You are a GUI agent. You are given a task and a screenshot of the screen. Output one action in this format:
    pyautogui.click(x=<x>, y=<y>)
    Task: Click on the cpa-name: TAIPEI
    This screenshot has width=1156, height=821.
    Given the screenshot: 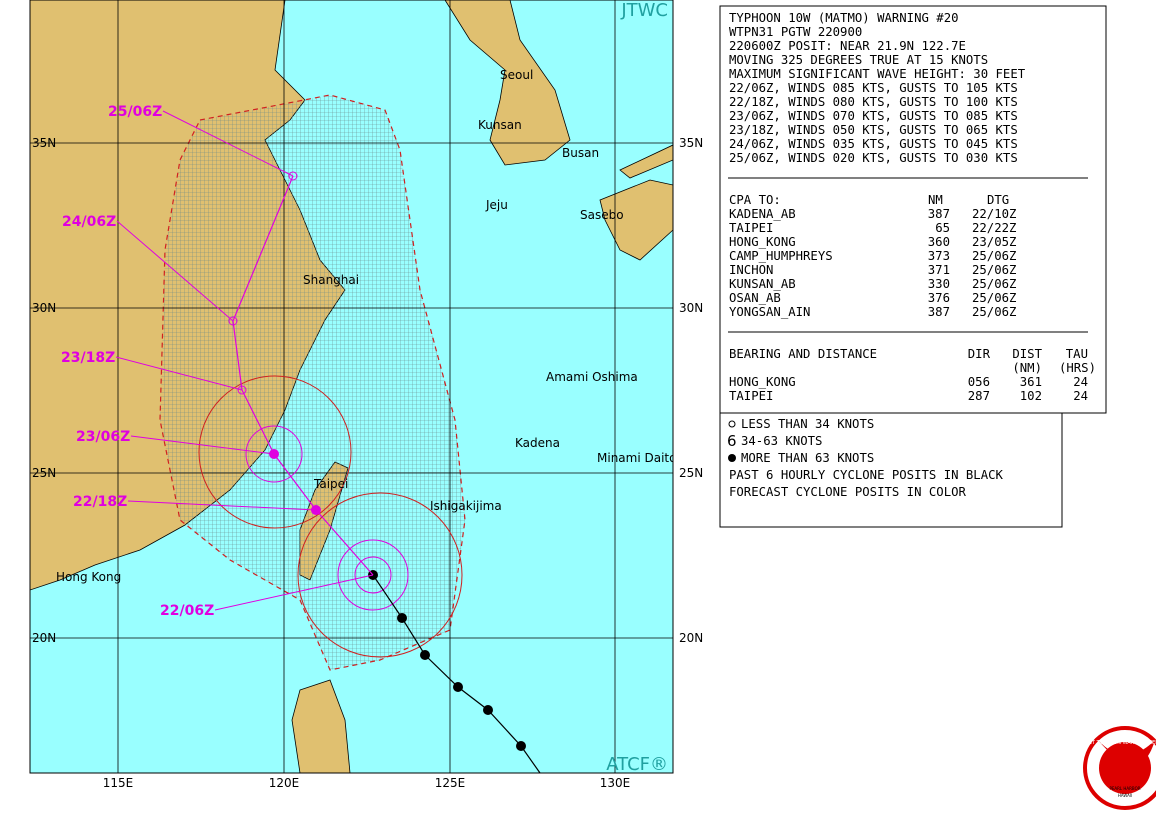 What is the action you would take?
    pyautogui.click(x=751, y=228)
    